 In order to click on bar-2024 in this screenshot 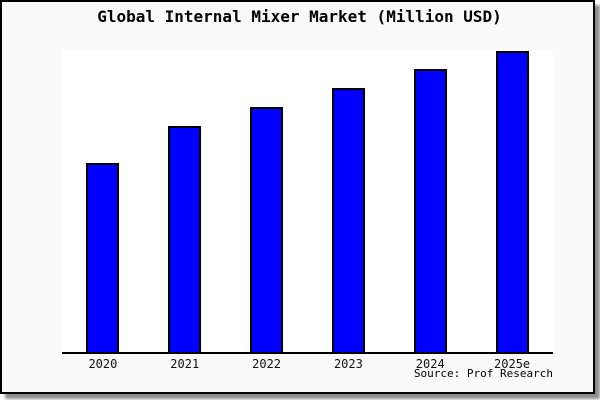, I will do `click(430, 210)`.